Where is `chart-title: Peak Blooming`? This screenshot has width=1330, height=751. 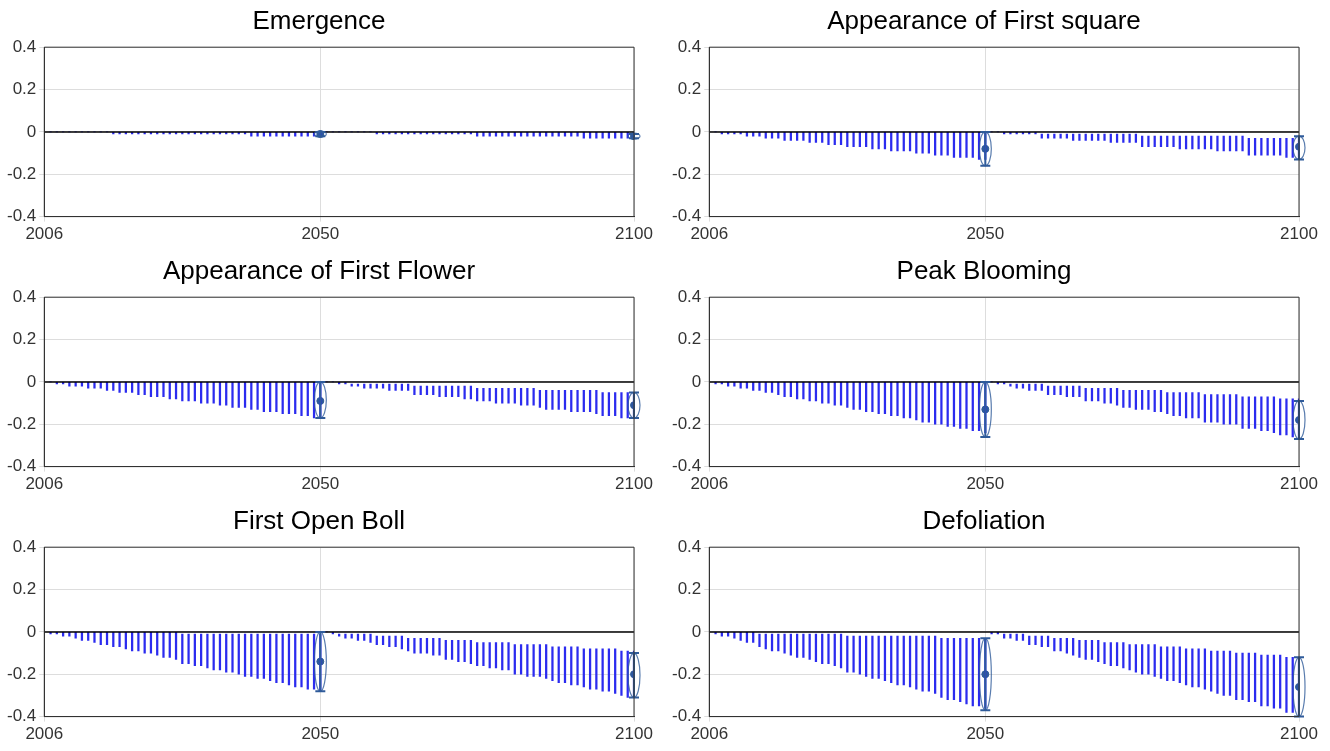
chart-title: Peak Blooming is located at coordinates (984, 269).